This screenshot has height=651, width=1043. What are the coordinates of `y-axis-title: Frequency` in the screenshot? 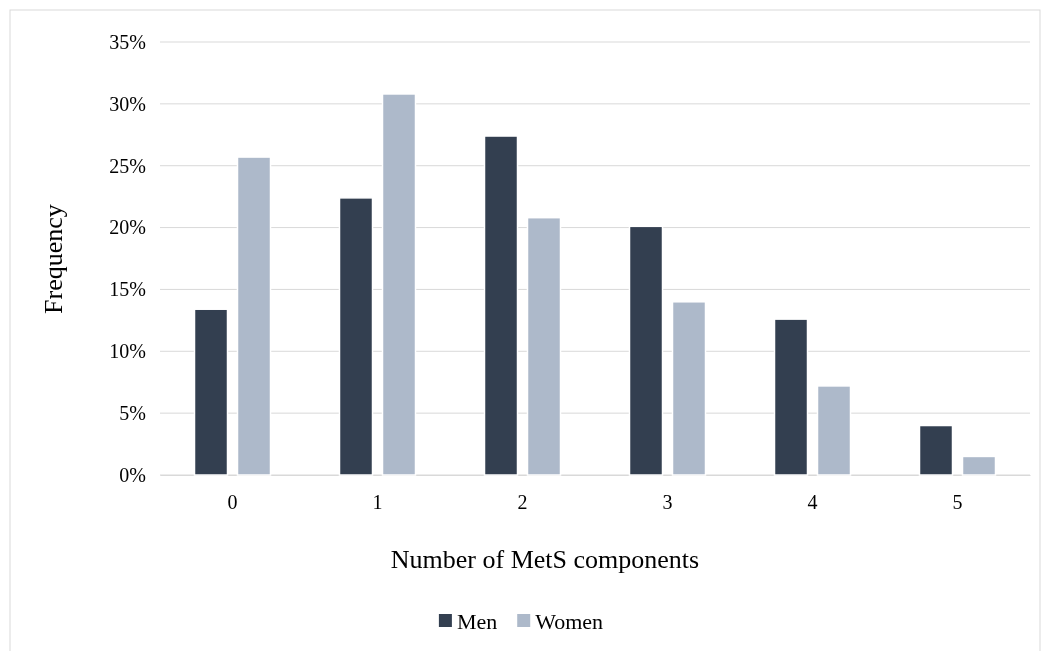 It's located at (53, 259).